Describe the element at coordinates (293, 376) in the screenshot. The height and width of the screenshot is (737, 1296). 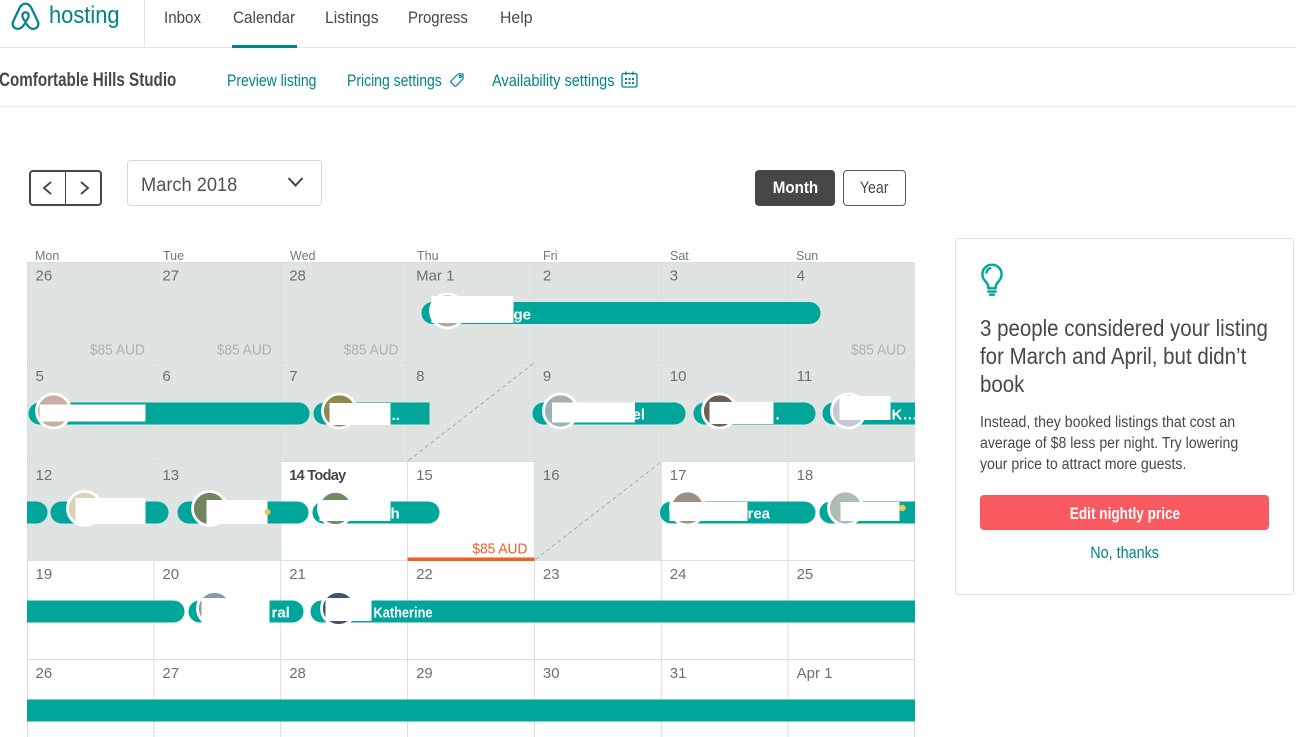
I see `svg-text: 7` at that location.